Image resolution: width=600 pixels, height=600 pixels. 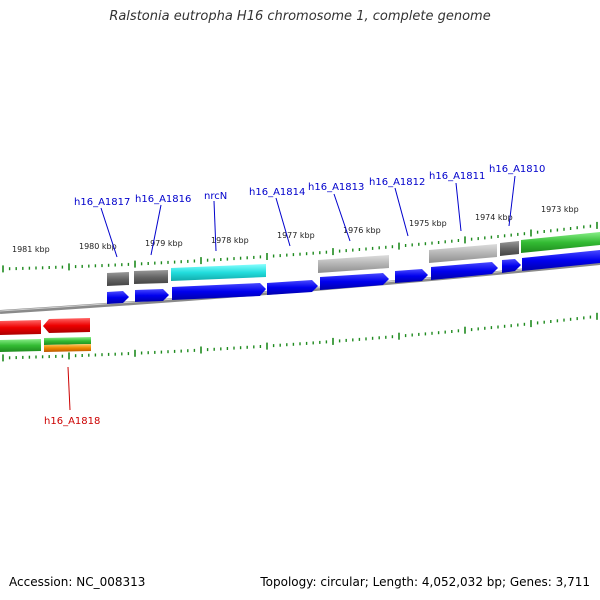 What do you see at coordinates (509, 248) in the screenshot?
I see `gene-h16_A1810-box` at bounding box center [509, 248].